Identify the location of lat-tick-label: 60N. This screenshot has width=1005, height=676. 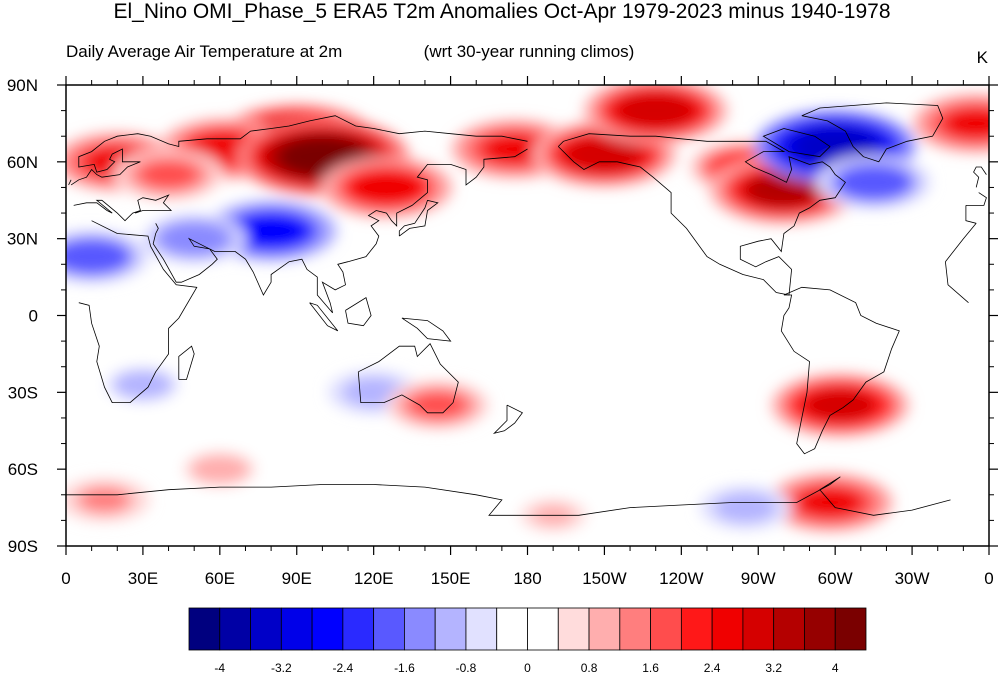
(22, 162).